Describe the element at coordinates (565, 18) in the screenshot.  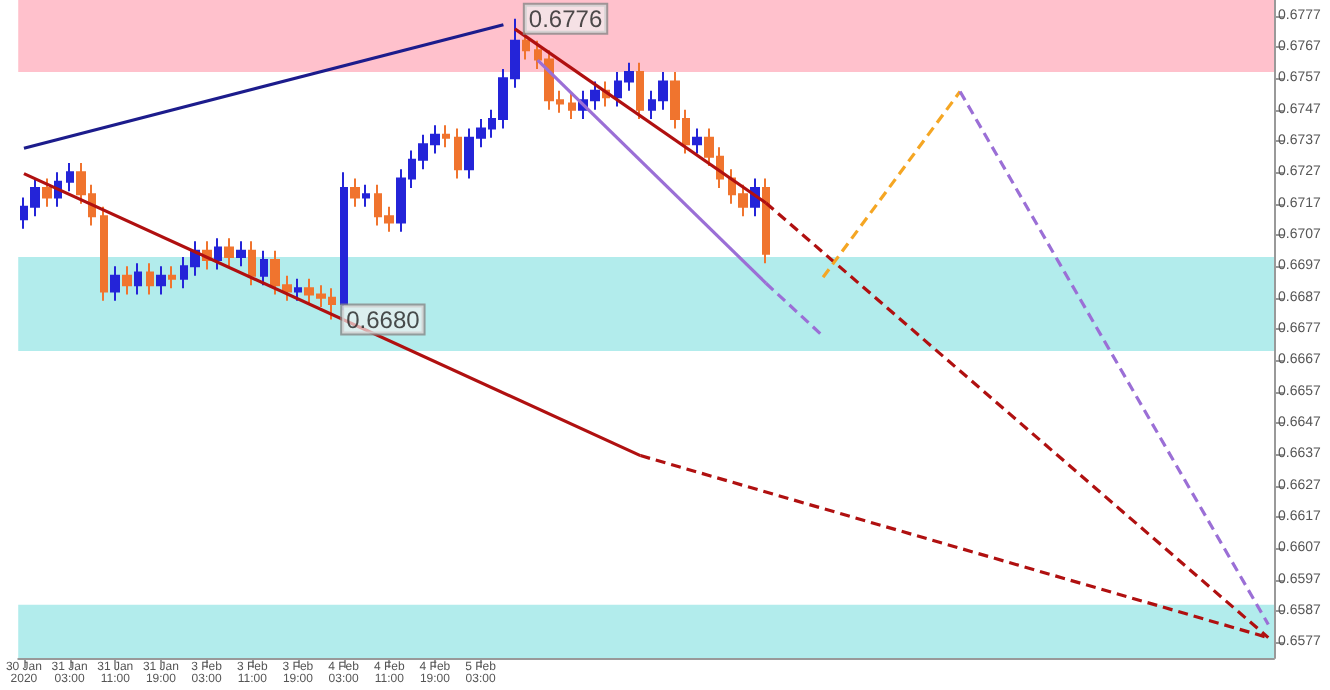
I see `annotation: 0.6776` at that location.